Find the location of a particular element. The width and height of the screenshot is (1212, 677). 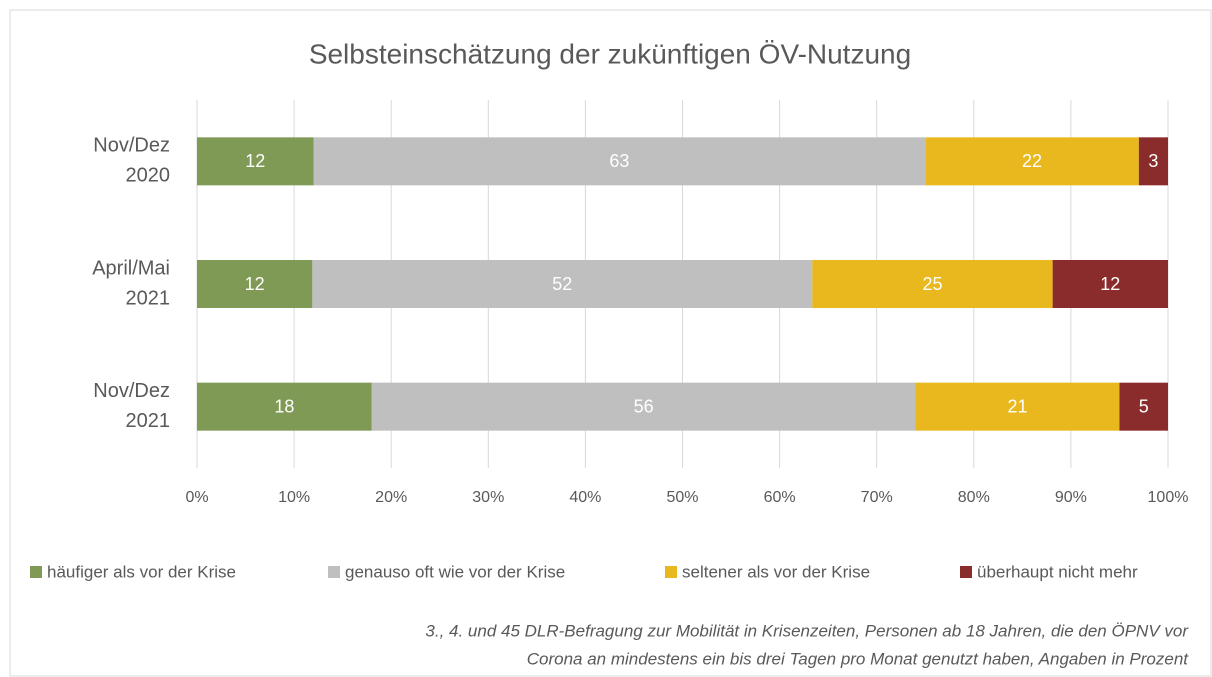

data-label: 52 is located at coordinates (562, 284).